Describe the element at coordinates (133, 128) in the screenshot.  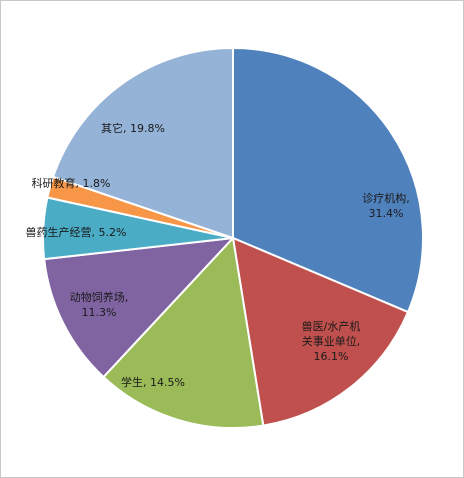
I see `slice-label: 其它, 19.8%` at that location.